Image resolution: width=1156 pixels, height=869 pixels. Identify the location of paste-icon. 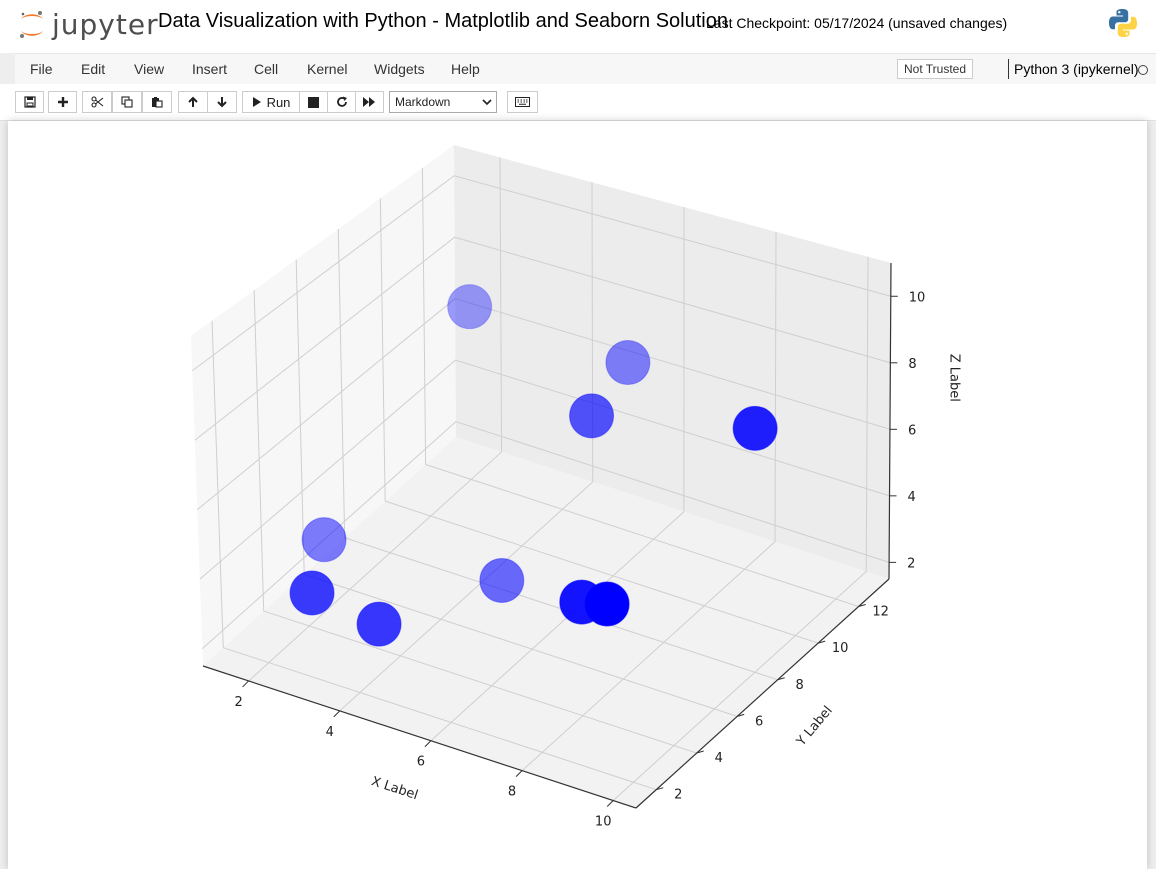
(157, 102).